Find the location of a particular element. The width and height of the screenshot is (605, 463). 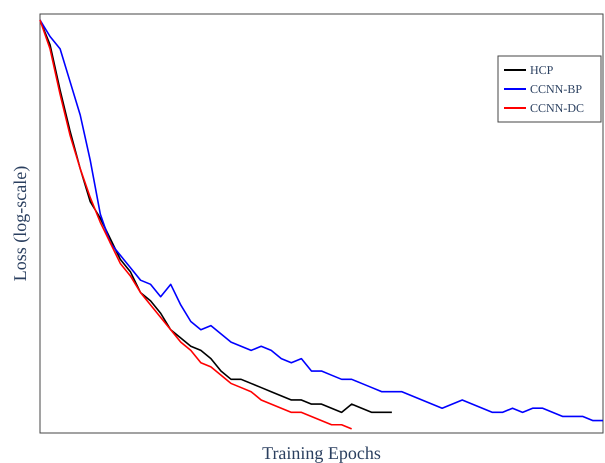

legend-label: CCNN-BP is located at coordinates (556, 89).